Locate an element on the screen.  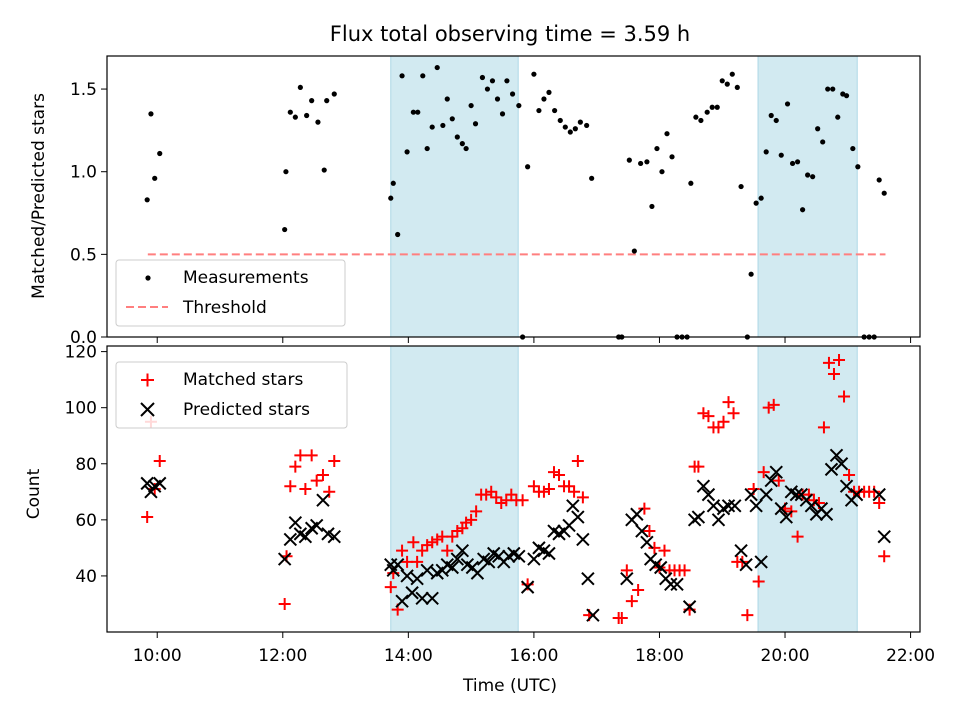
y-tick-label: 60 is located at coordinates (86, 521).